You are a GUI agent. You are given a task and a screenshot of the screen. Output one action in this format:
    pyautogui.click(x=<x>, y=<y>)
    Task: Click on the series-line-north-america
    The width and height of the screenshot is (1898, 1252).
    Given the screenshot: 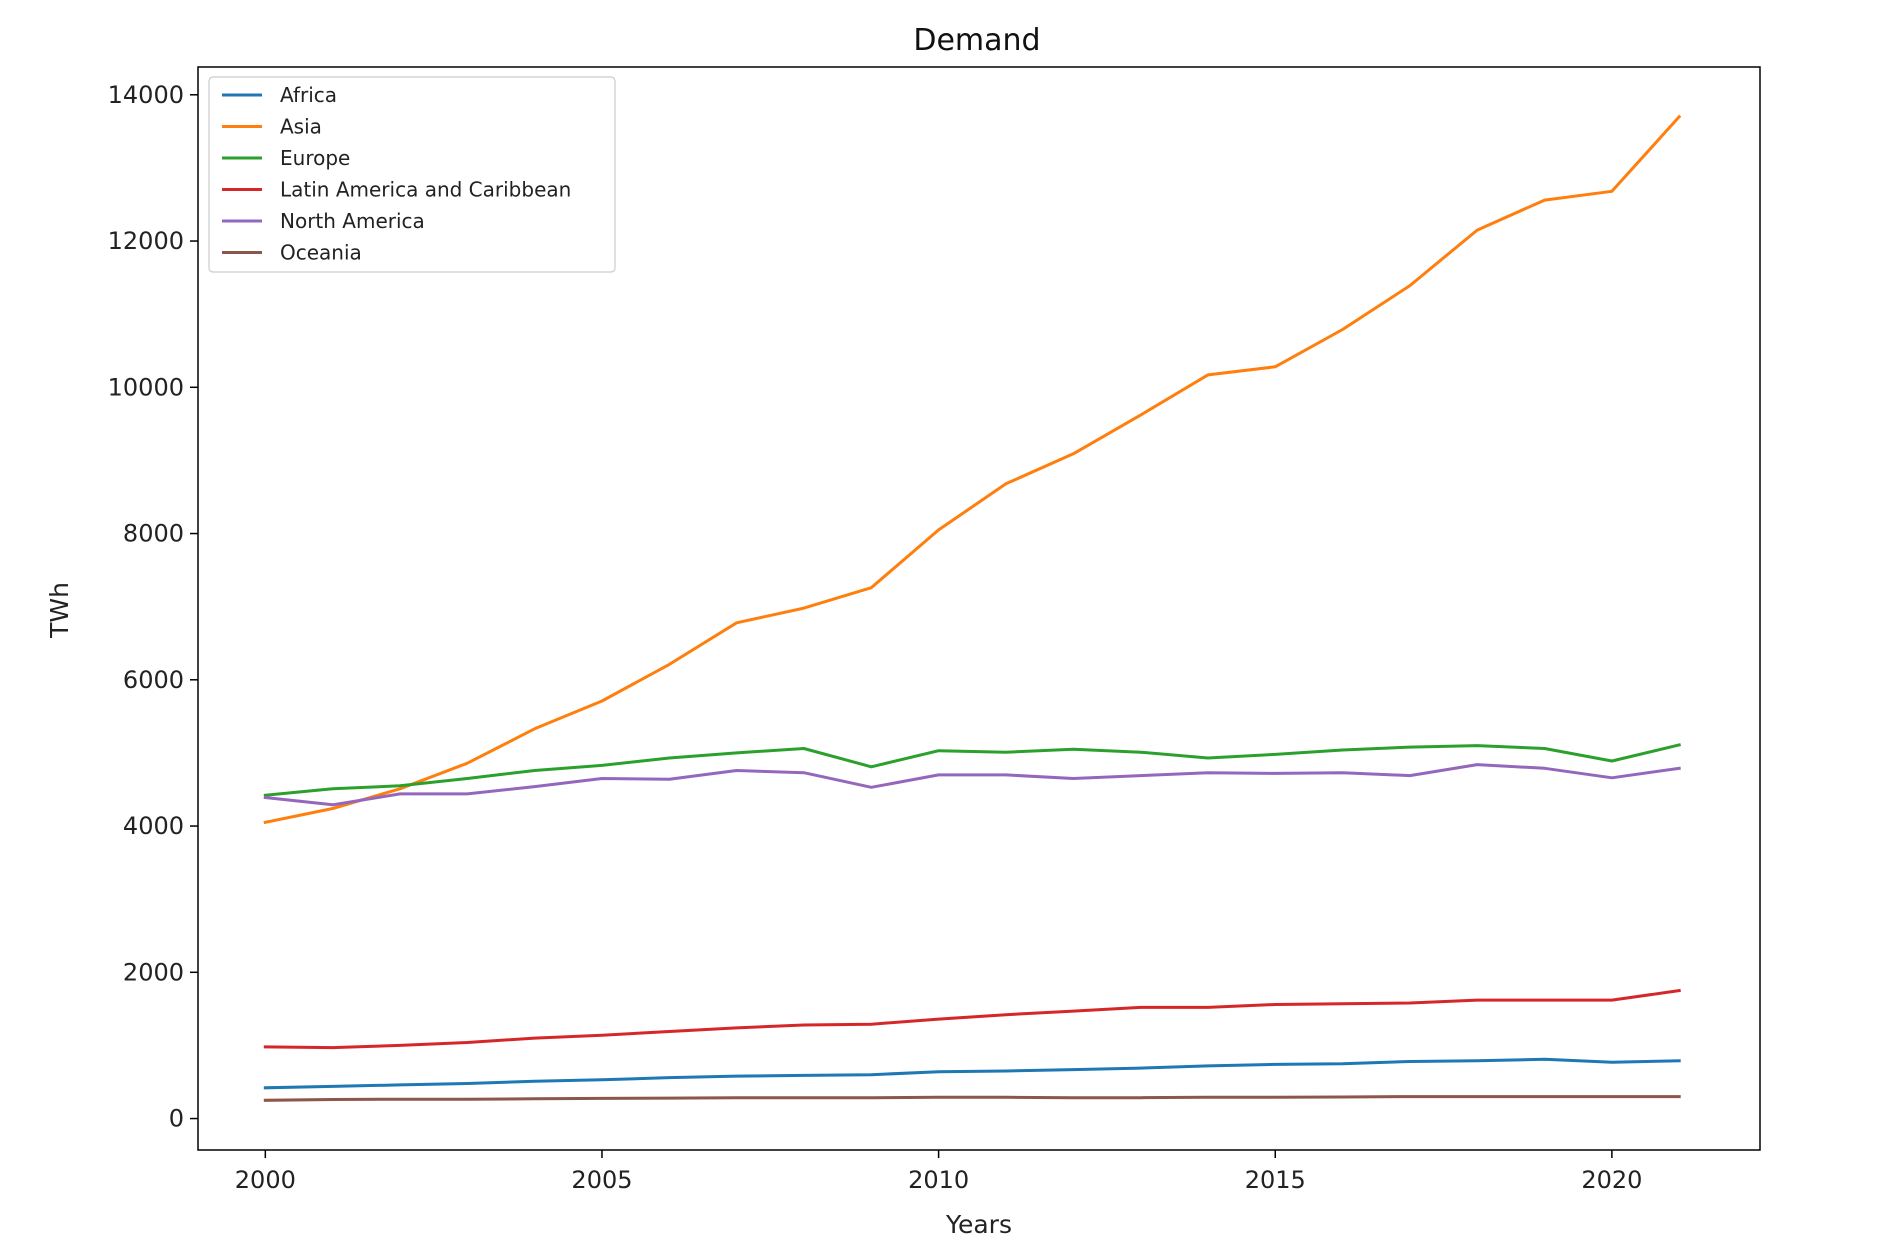 What is the action you would take?
    pyautogui.click(x=972, y=785)
    